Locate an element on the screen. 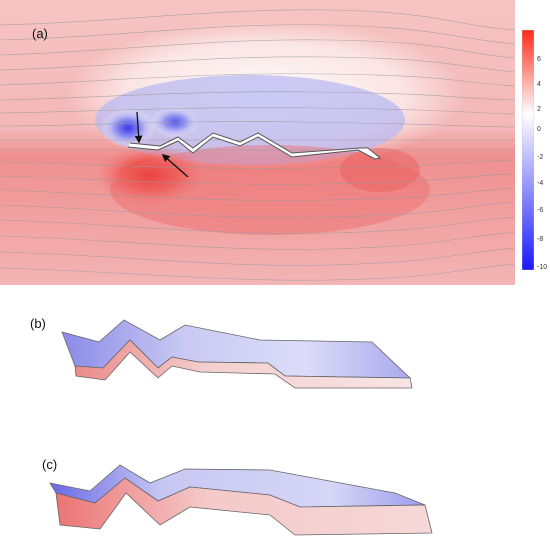  panel-b-label: (b) is located at coordinates (38, 323).